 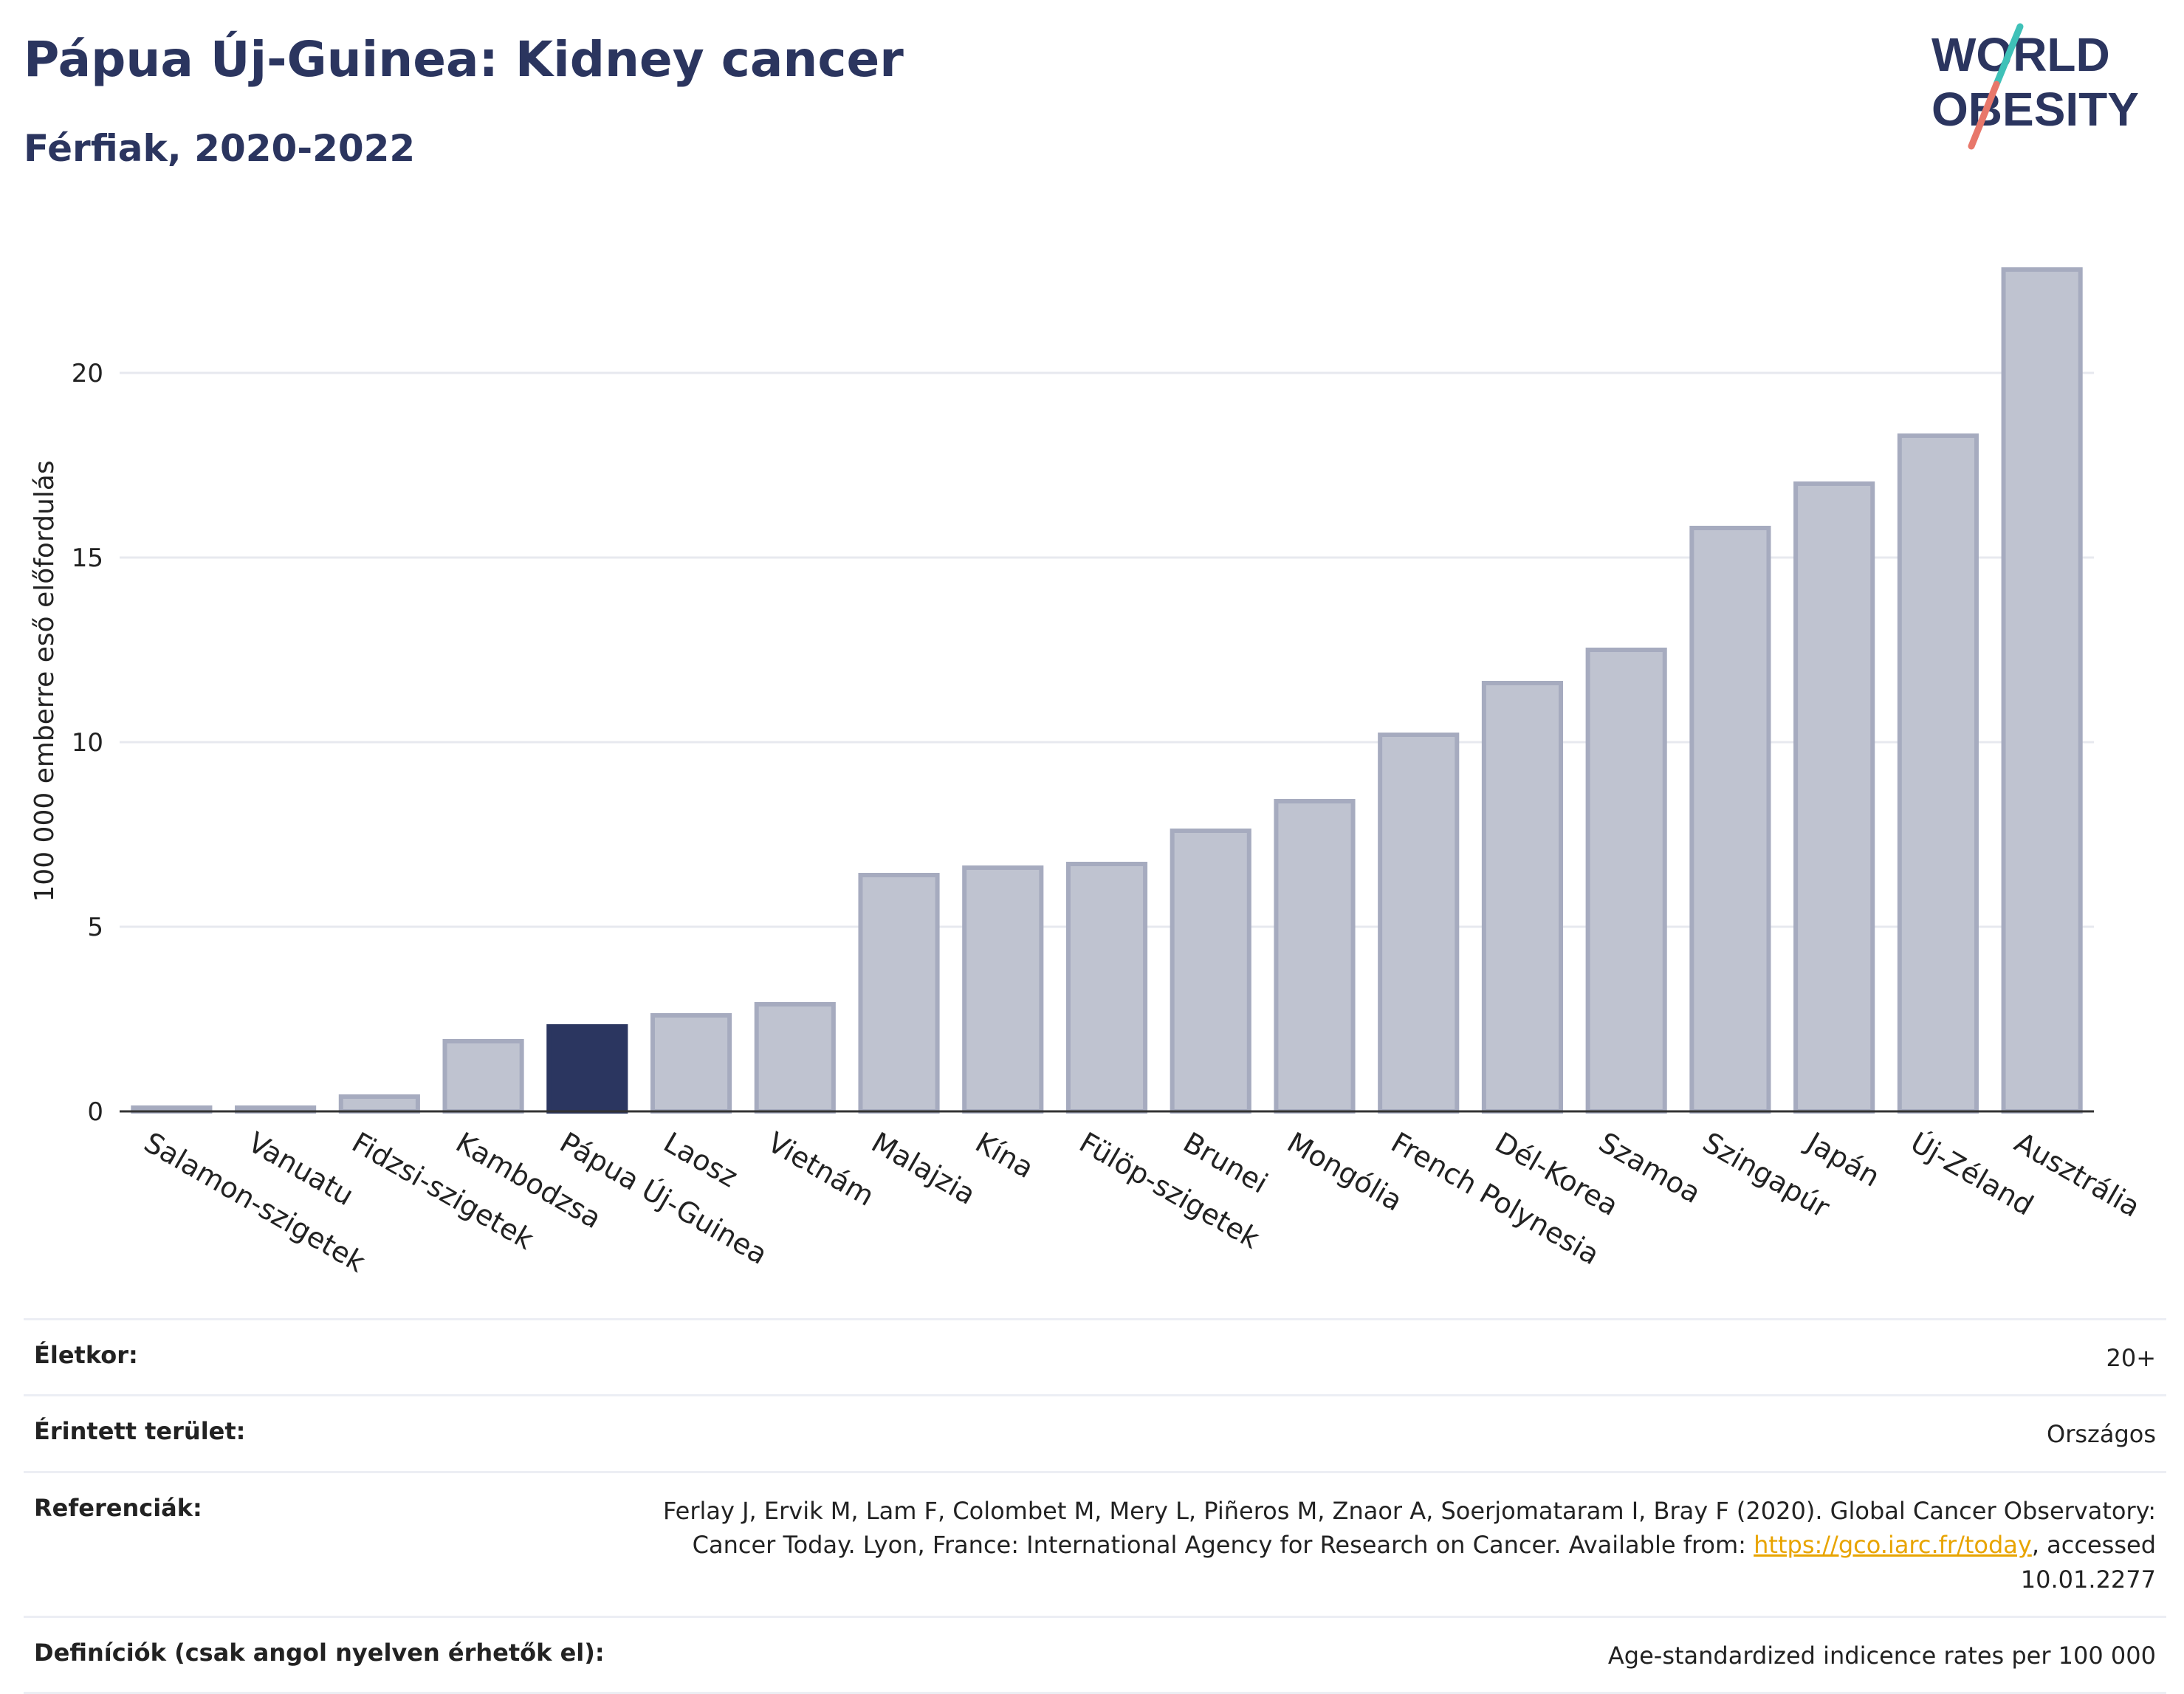 What do you see at coordinates (1984, 115) in the screenshot?
I see `logo-slash-coral` at bounding box center [1984, 115].